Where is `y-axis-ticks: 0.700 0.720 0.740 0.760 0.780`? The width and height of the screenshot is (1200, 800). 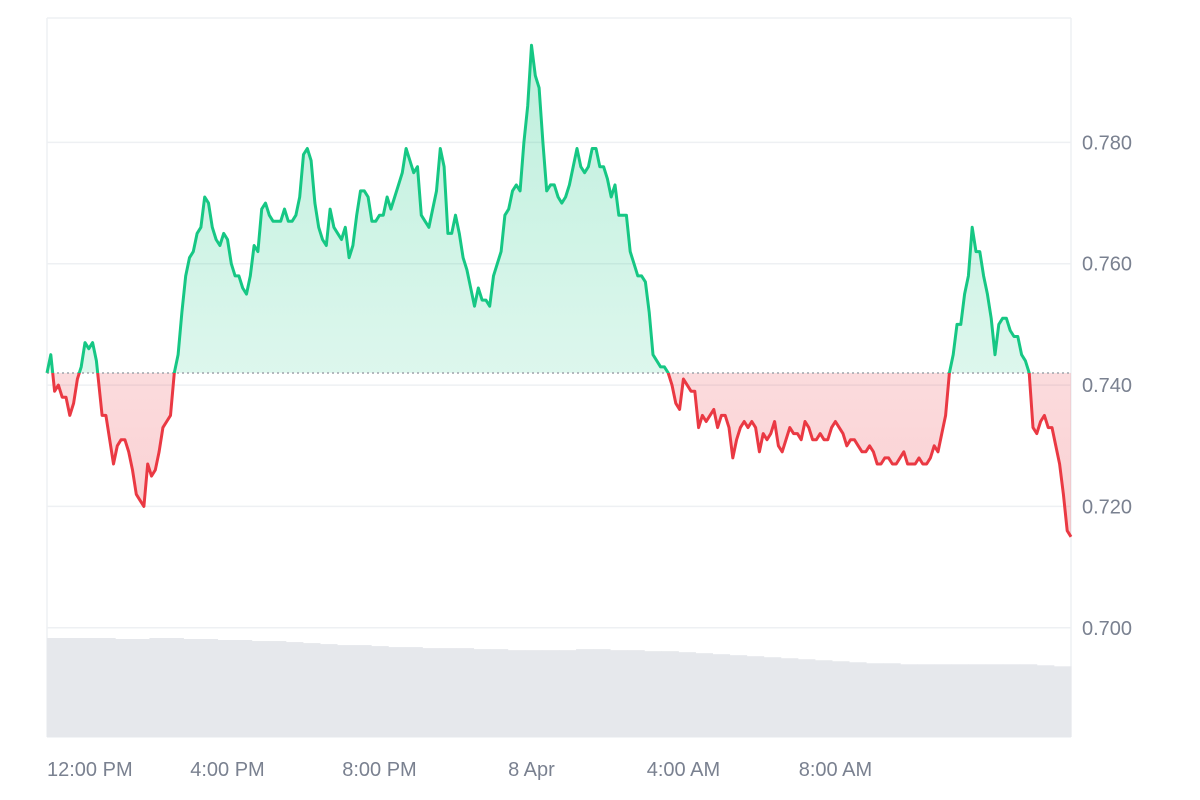 y-axis-ticks: 0.700 0.720 0.740 0.760 0.780 is located at coordinates (1107, 385).